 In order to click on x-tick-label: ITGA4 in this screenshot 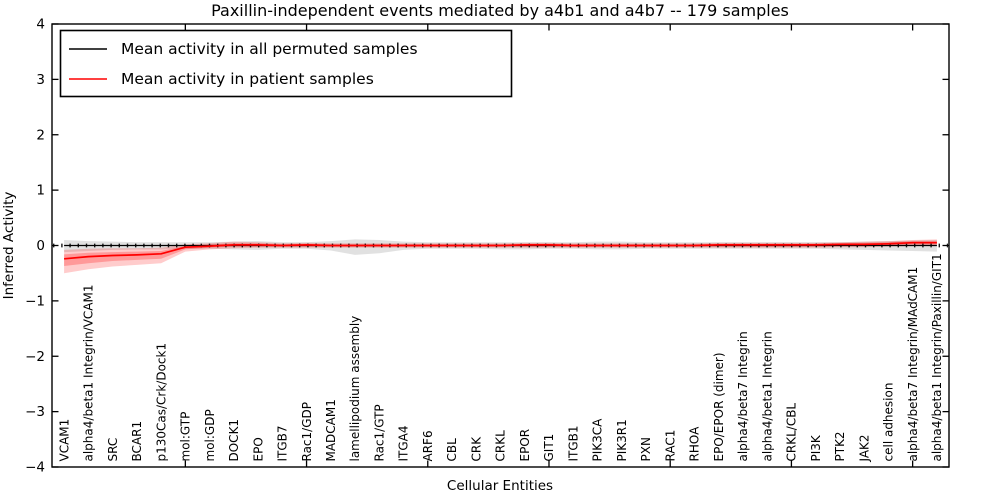, I will do `click(404, 443)`.